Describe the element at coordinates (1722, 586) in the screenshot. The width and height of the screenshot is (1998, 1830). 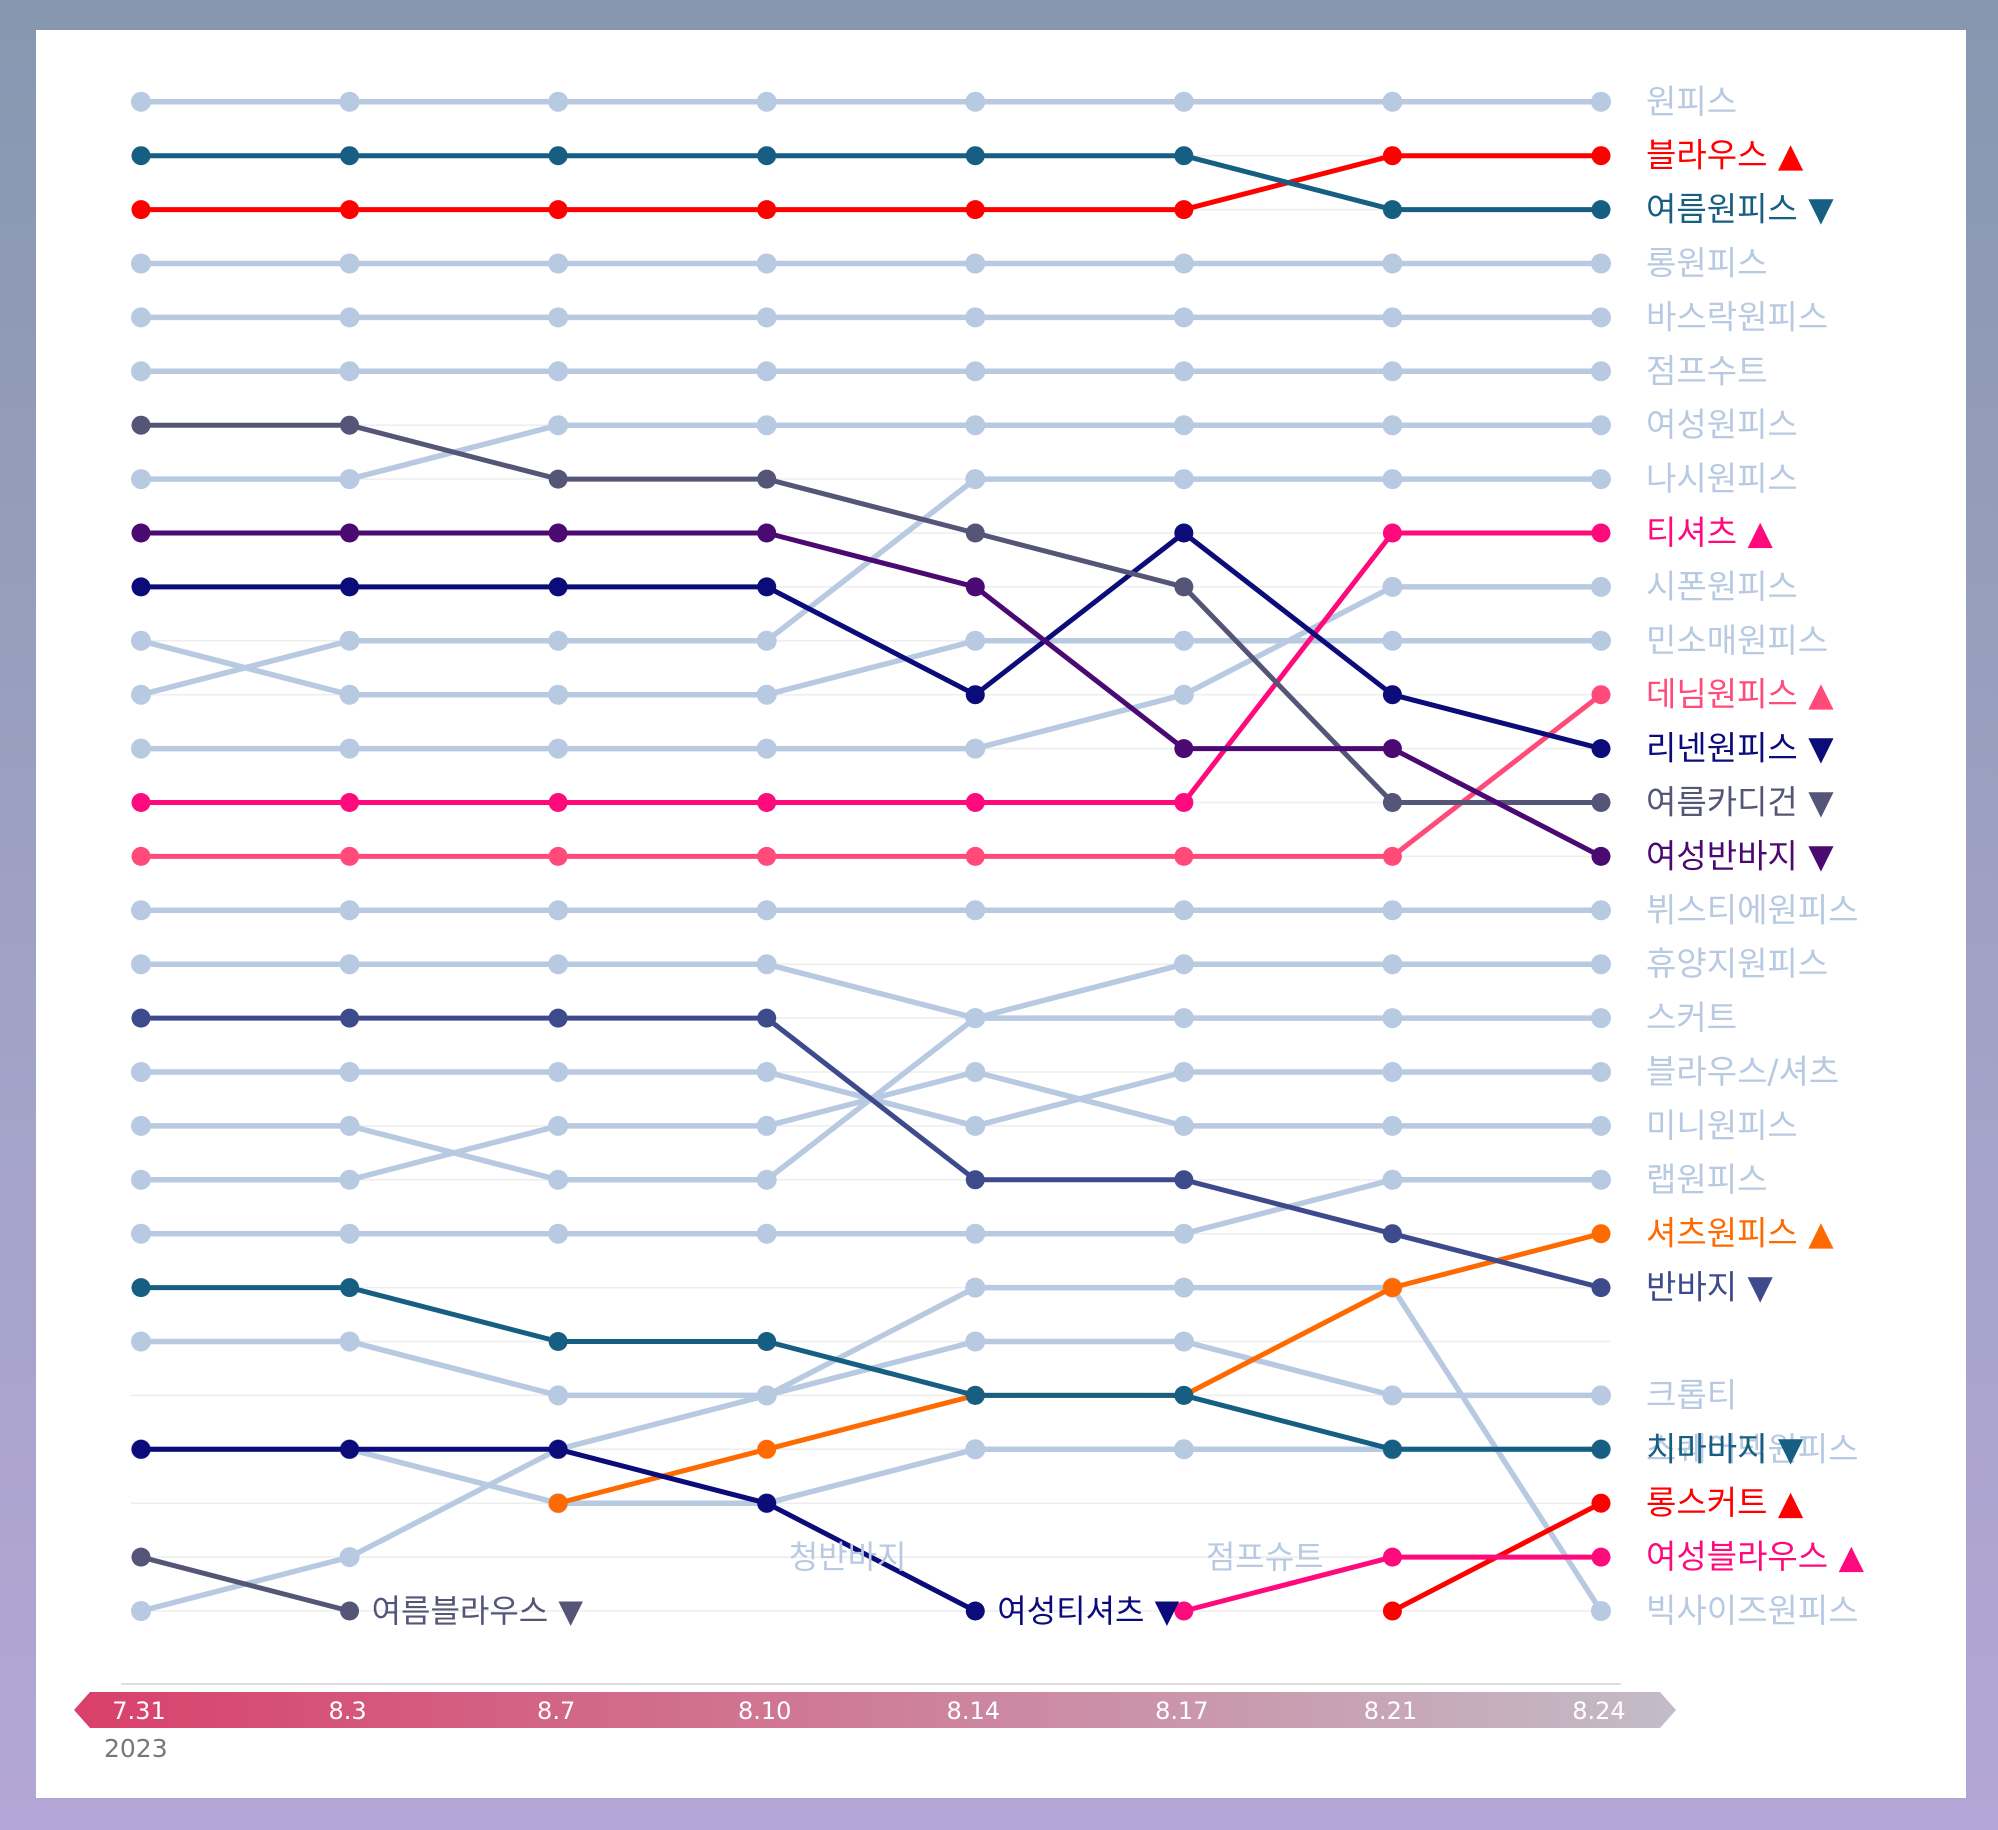
I see `end-label-6: 시폰원피스` at that location.